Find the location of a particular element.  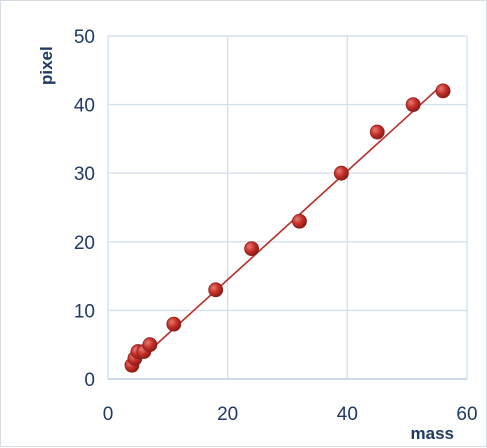

y-tick-label: 10 is located at coordinates (84, 311).